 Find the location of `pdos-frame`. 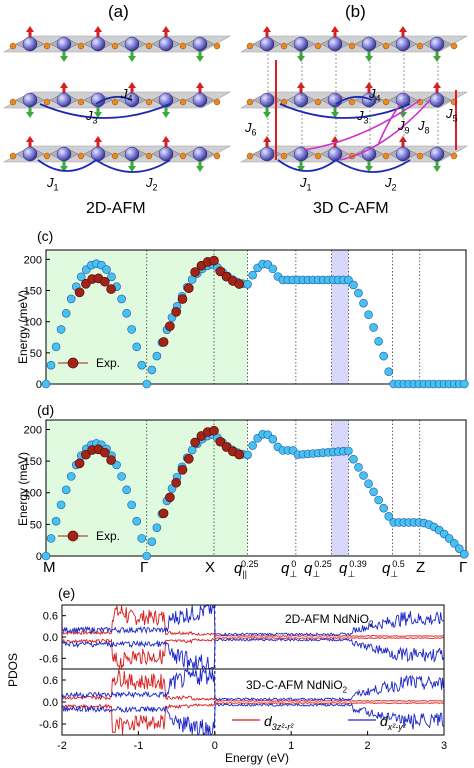

pdos-frame is located at coordinates (253, 670).